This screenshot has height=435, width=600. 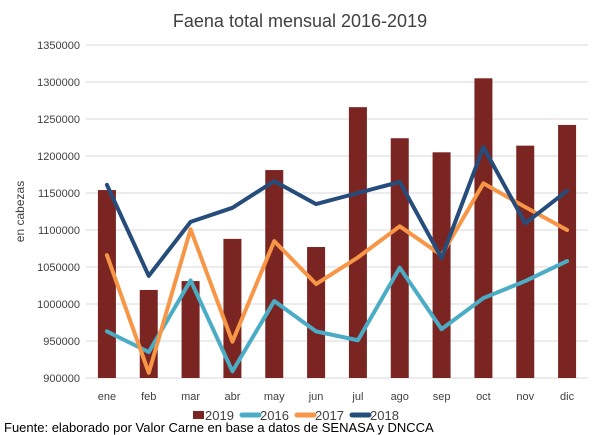 What do you see at coordinates (59, 231) in the screenshot?
I see `y-tick-label: 1100000` at bounding box center [59, 231].